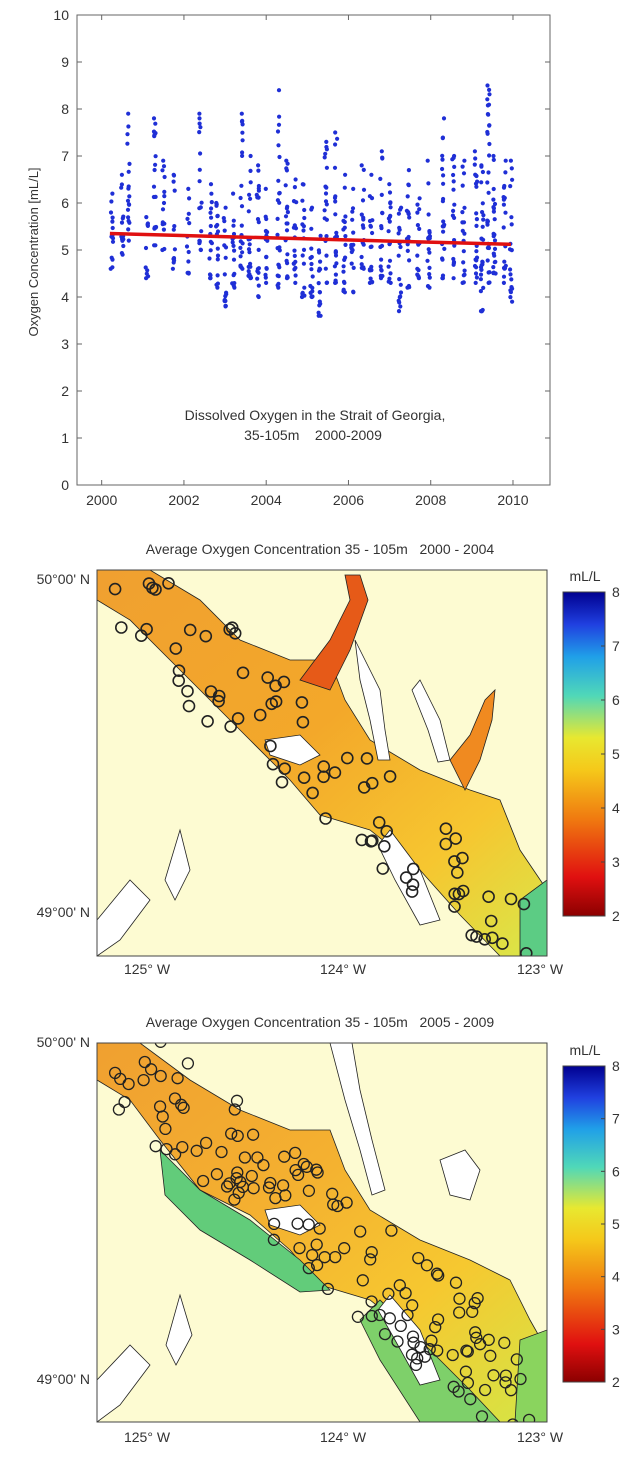 The height and width of the screenshot is (1463, 640). Describe the element at coordinates (63, 912) in the screenshot. I see `map1-lat-label-49n: 49°00' N` at that location.